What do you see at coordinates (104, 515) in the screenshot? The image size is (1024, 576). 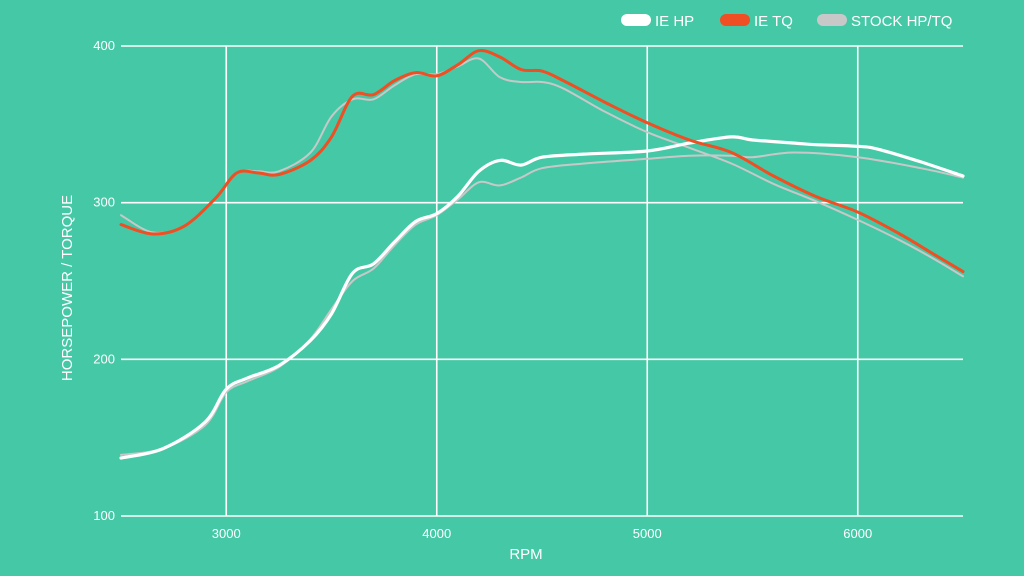 I see `y-tick-label: 100` at bounding box center [104, 515].